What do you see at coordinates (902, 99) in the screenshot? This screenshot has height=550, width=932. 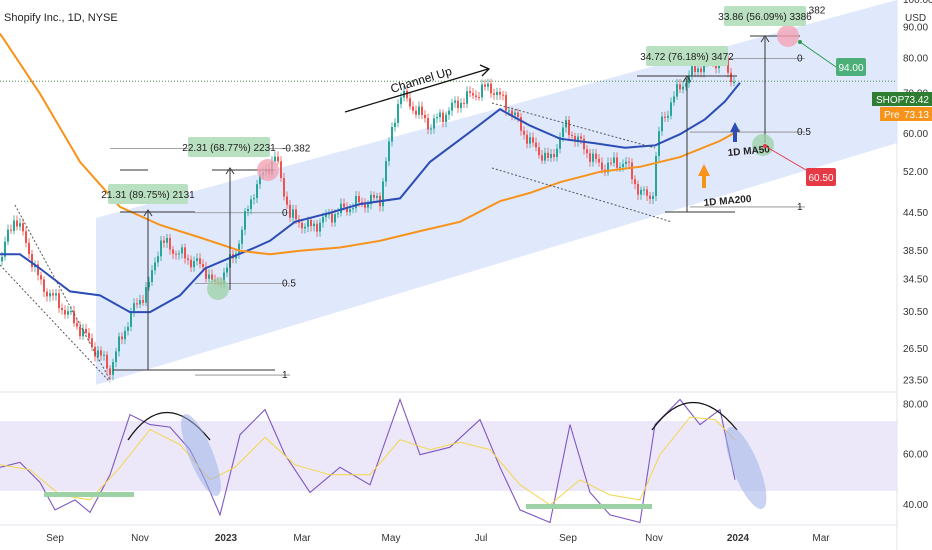 I see `price-tag-last: SHOP 73.42` at bounding box center [902, 99].